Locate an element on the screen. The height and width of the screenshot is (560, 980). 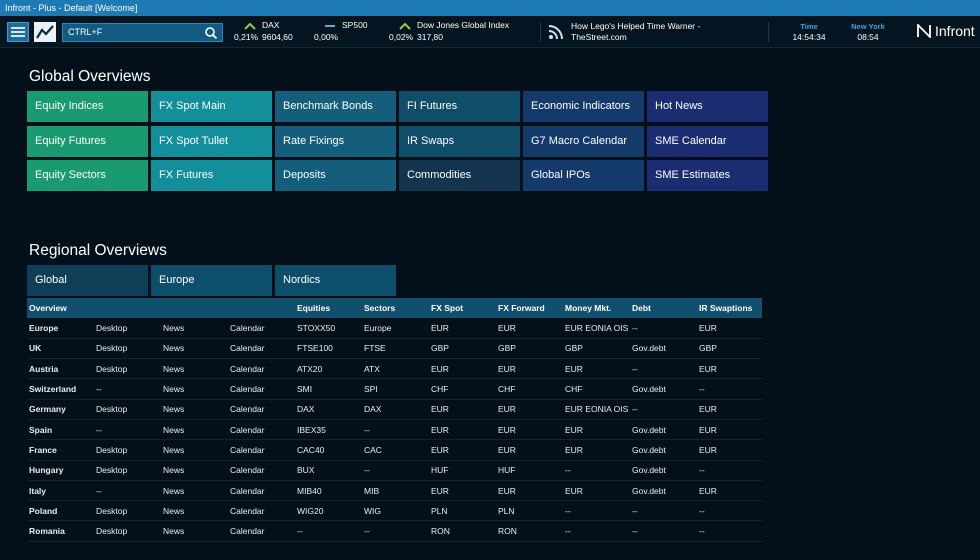
tile-ir-swaps: IR Swaps is located at coordinates (459, 141).